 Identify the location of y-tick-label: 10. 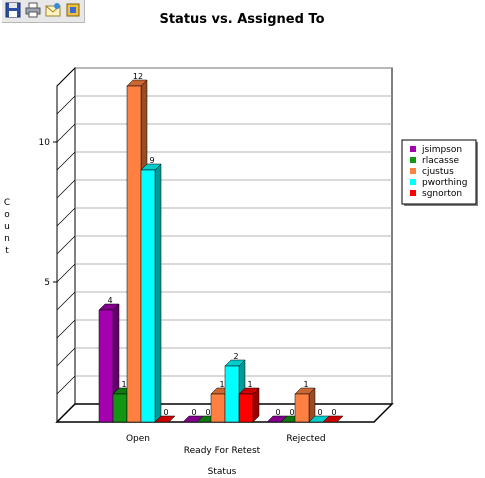
(45, 143).